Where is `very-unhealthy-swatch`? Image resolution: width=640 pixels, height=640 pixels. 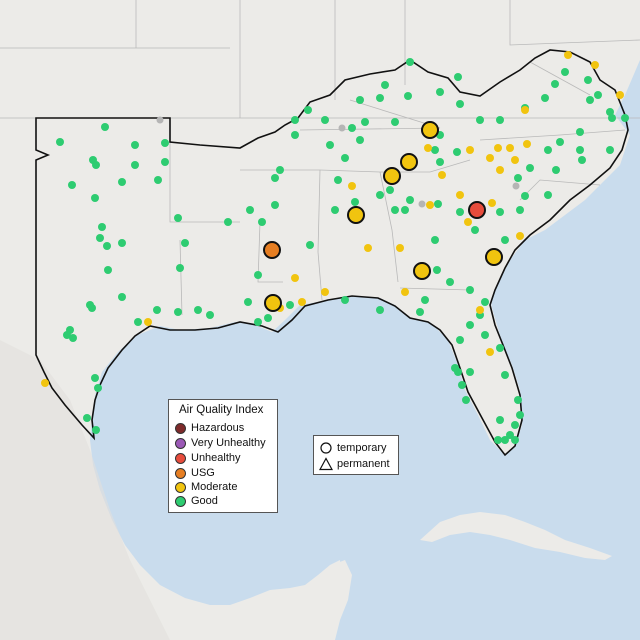
very-unhealthy-swatch is located at coordinates (180, 443).